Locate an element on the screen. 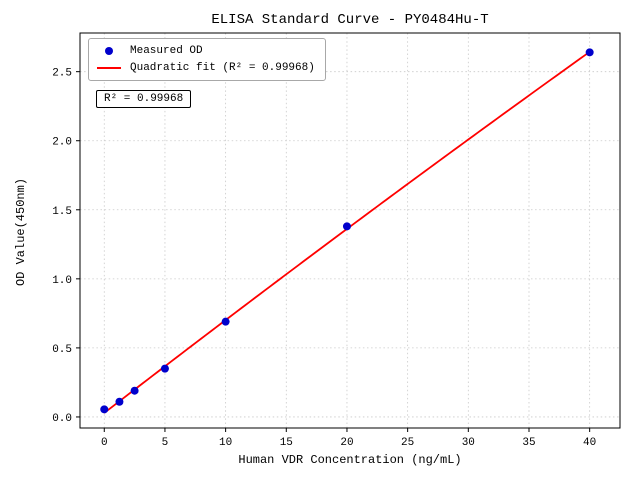 The image size is (640, 480). x-tick-label: 40 is located at coordinates (589, 443).